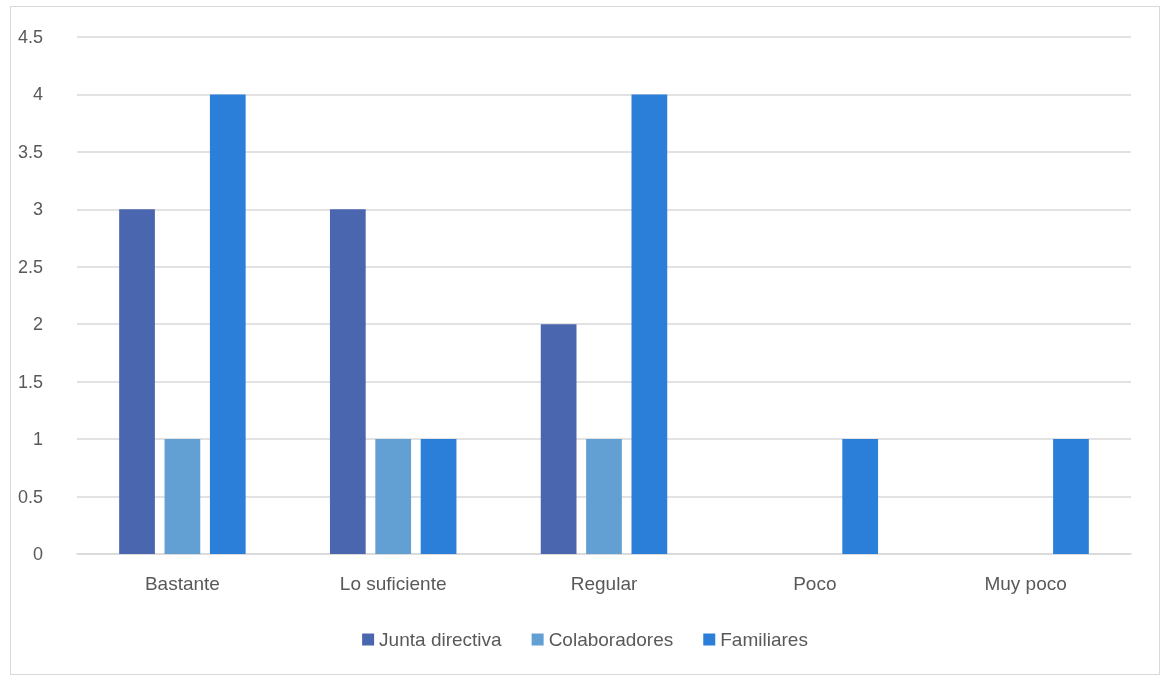 The height and width of the screenshot is (675, 1160). Describe the element at coordinates (30, 37) in the screenshot. I see `y-tick-label: 4.5` at that location.